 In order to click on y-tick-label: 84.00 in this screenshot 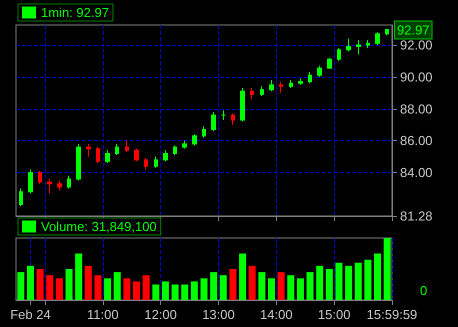, I will do `click(416, 172)`.